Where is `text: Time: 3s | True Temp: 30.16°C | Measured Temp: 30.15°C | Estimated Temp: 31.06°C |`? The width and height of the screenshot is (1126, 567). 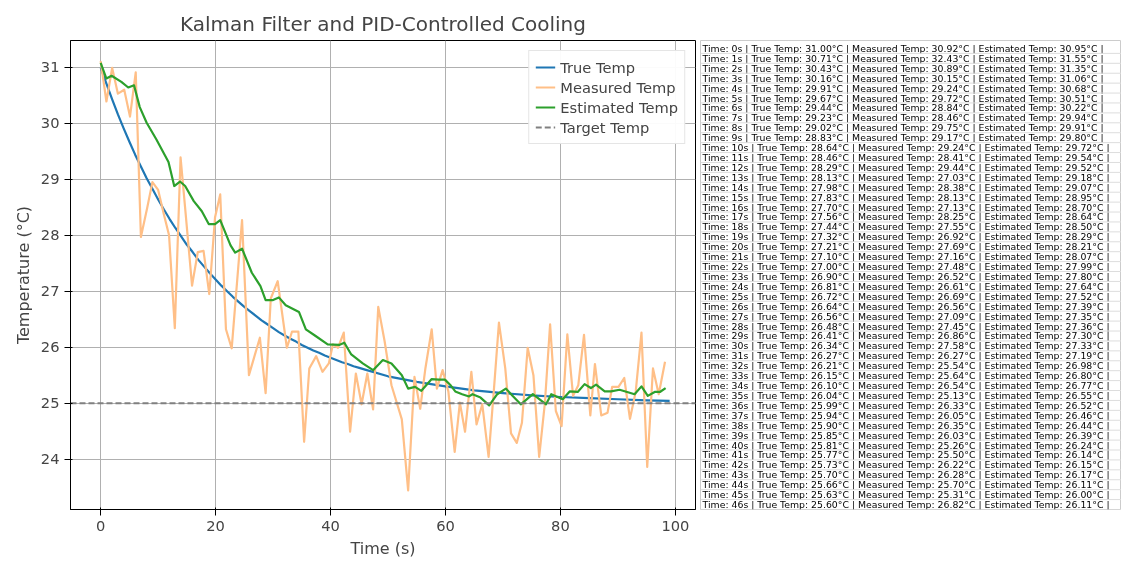 text: Time: 3s | True Temp: 30.16°C | Measured Temp: 30.15°C | Estimated Temp: 31.06°C | is located at coordinates (902, 78).